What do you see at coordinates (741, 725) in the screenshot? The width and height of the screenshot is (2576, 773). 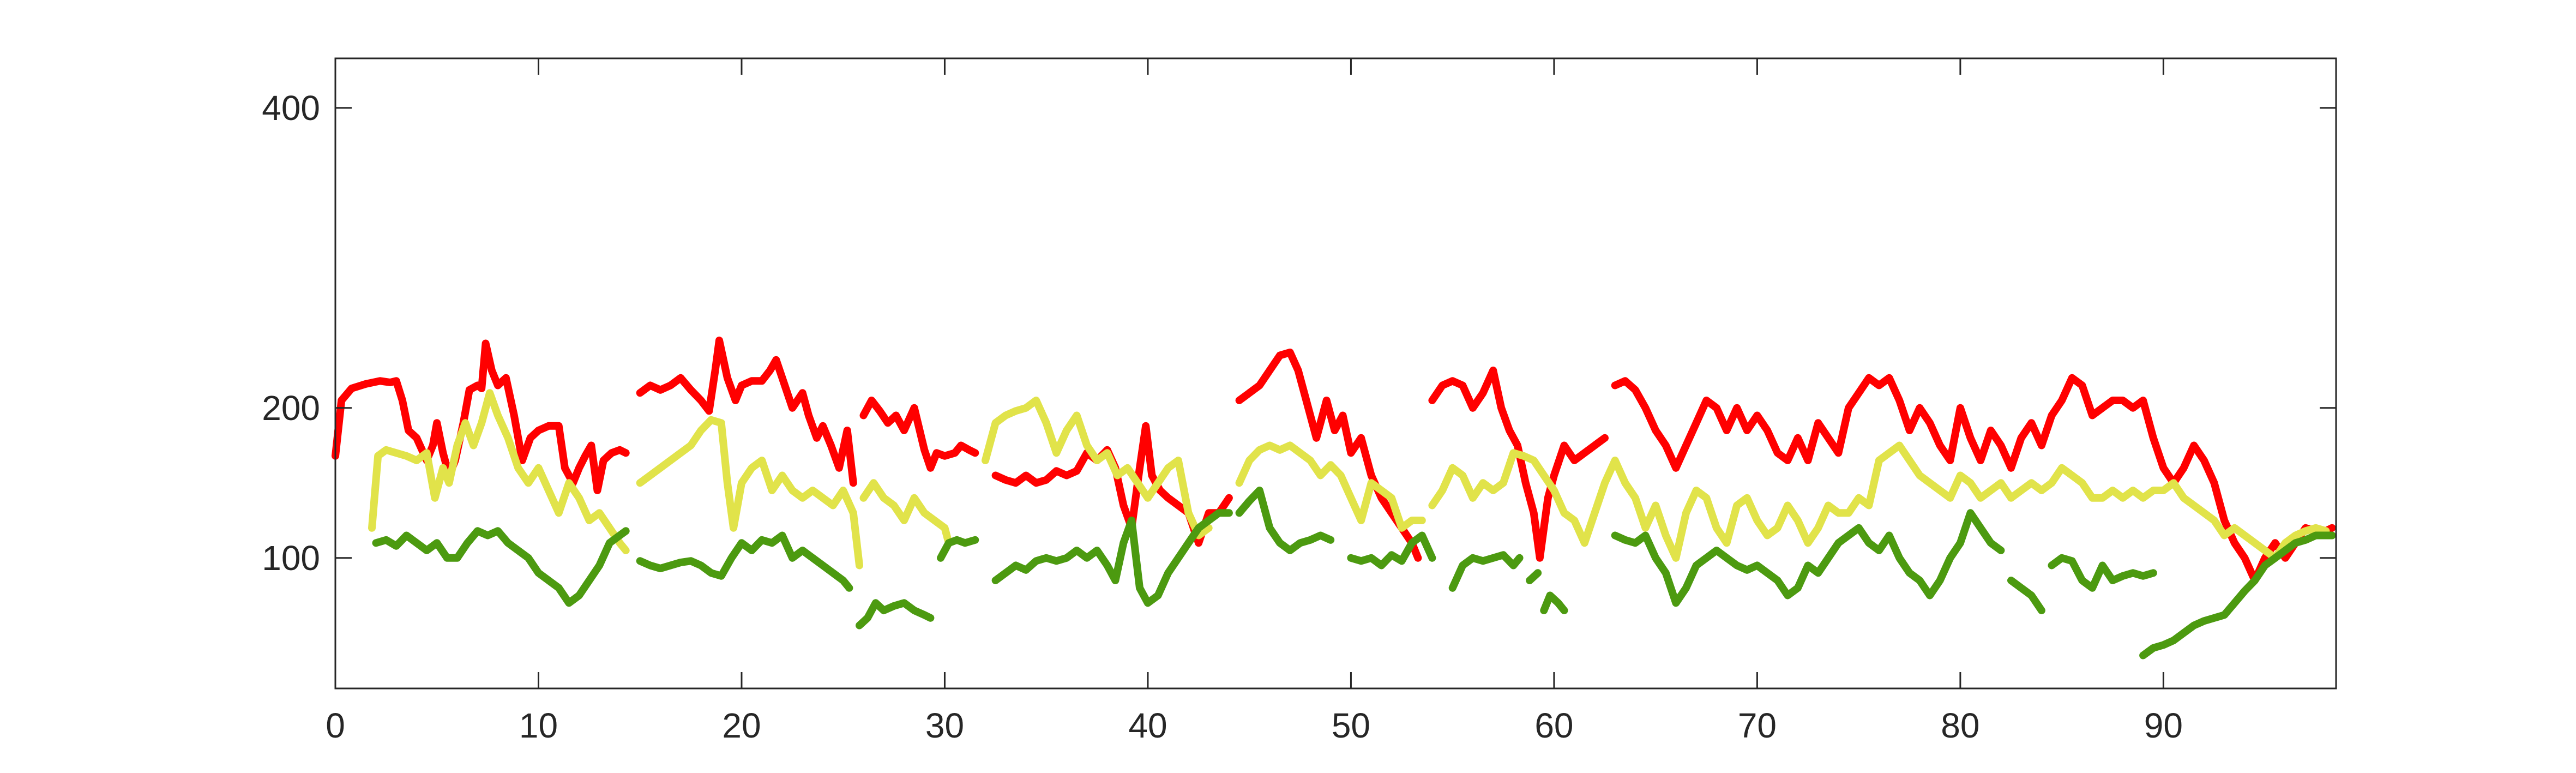 I see `x-tick-label: 20` at bounding box center [741, 725].